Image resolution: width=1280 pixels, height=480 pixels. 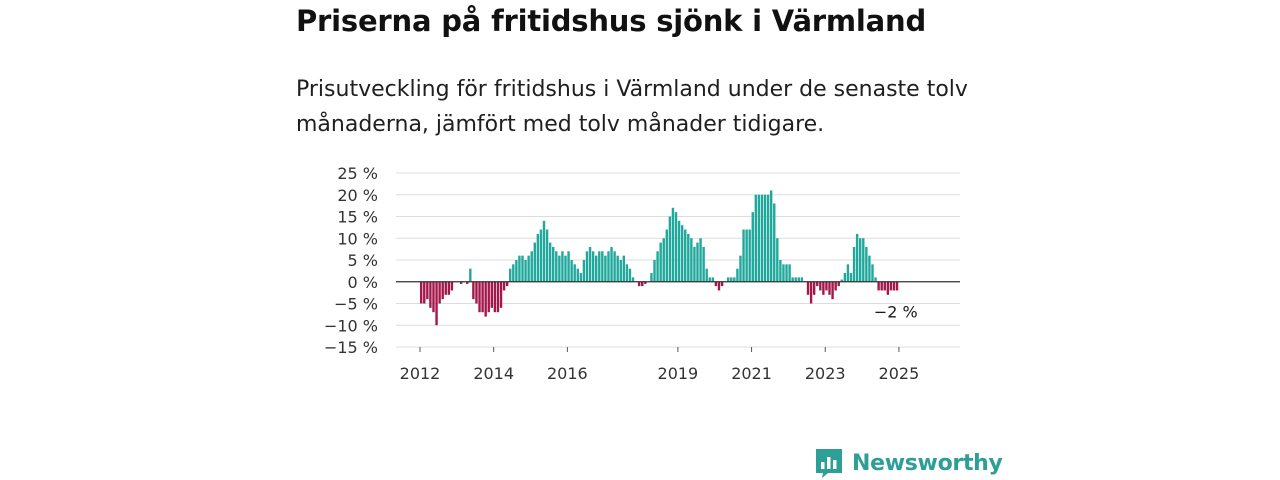 What do you see at coordinates (927, 463) in the screenshot?
I see `brand-name: Newsworthy` at bounding box center [927, 463].